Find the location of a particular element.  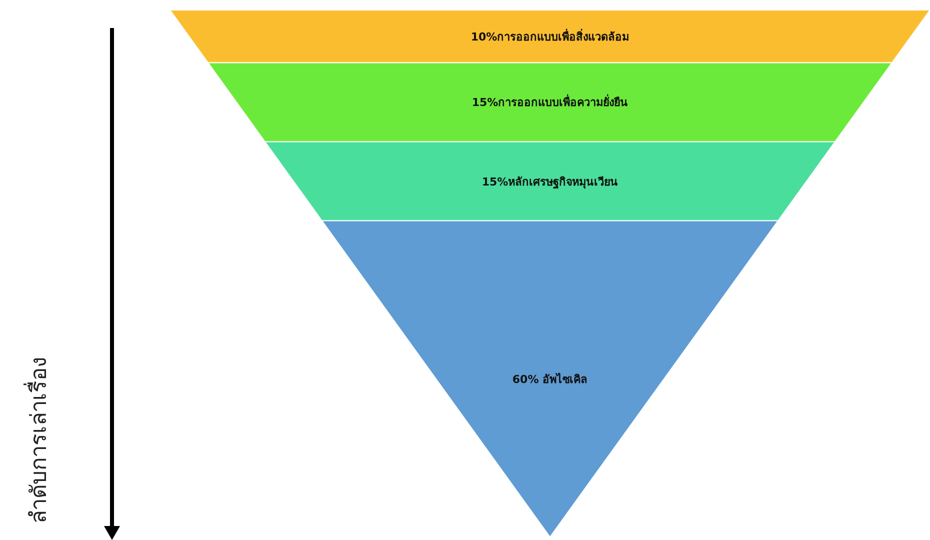

category-label: การออกแบบเพื่อความยั่งยืน is located at coordinates (563, 102).